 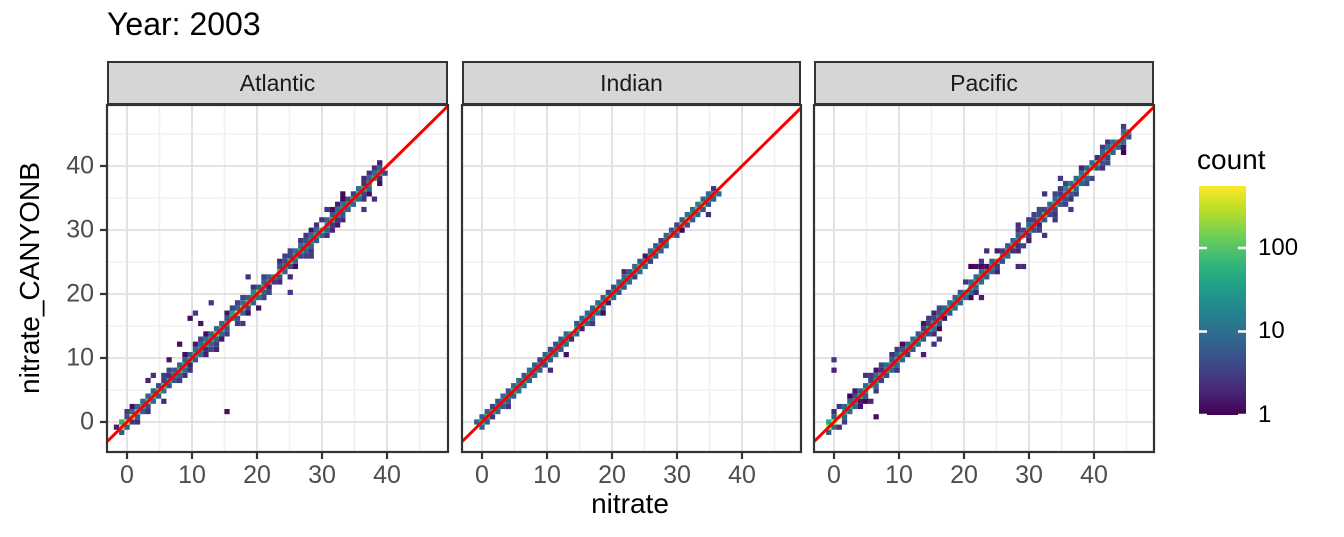 I want to click on plot-title: Year: 2003, so click(x=184, y=24).